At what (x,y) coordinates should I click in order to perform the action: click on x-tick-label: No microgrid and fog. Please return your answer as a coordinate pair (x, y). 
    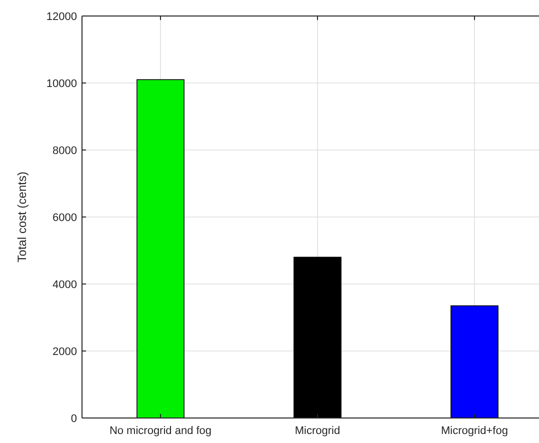
    Looking at the image, I should click on (160, 431).